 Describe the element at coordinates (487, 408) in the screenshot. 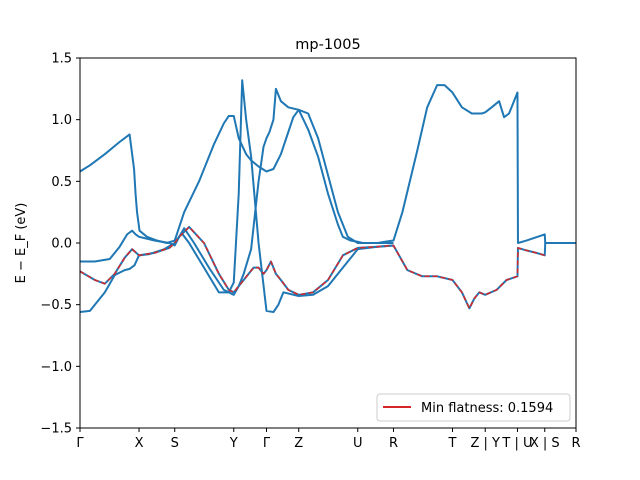

I see `legend-label: Min flatness: 0.1594` at that location.